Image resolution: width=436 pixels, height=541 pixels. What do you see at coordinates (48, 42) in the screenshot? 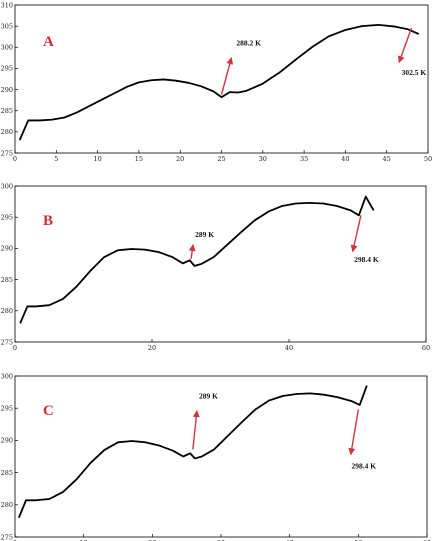
I see `panel-letter: A` at bounding box center [48, 42].